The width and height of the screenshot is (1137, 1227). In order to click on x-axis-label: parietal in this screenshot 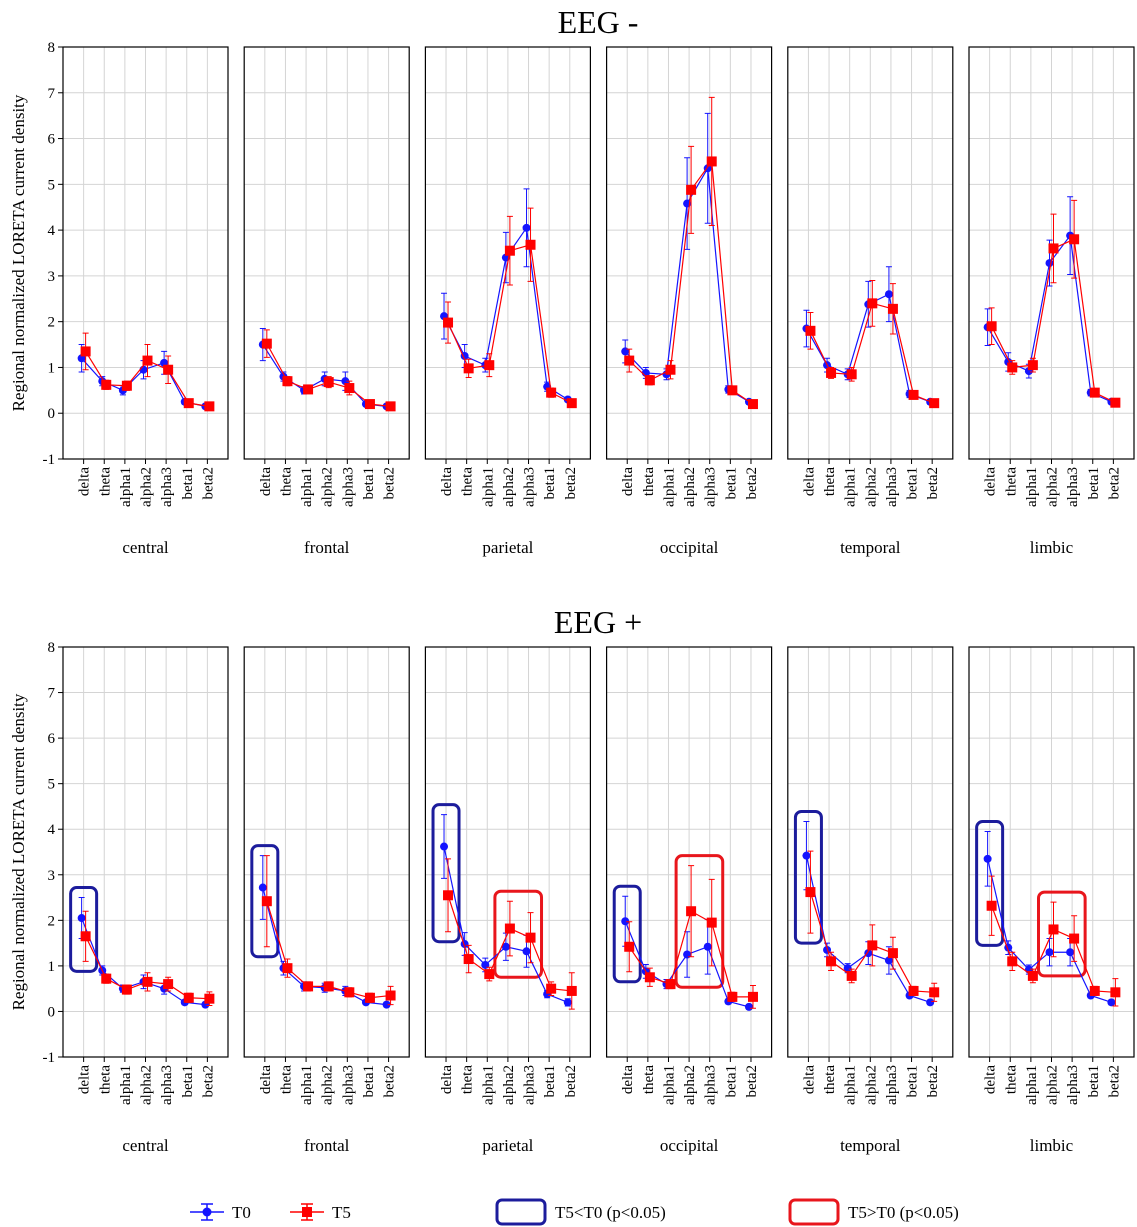, I will do `click(507, 547)`.